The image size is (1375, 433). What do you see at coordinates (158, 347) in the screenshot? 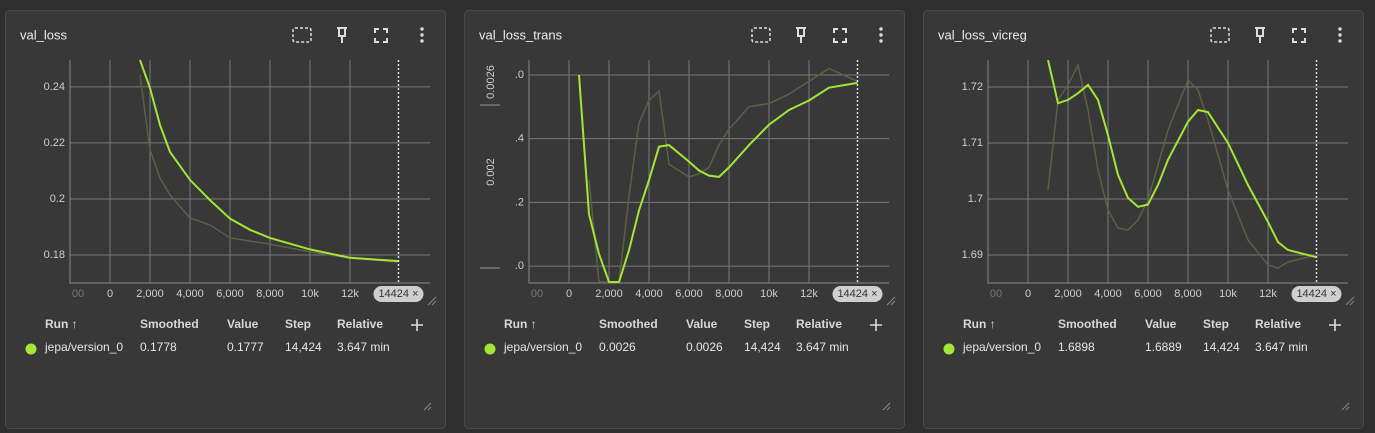
I see `table-cell: 0.1778` at bounding box center [158, 347].